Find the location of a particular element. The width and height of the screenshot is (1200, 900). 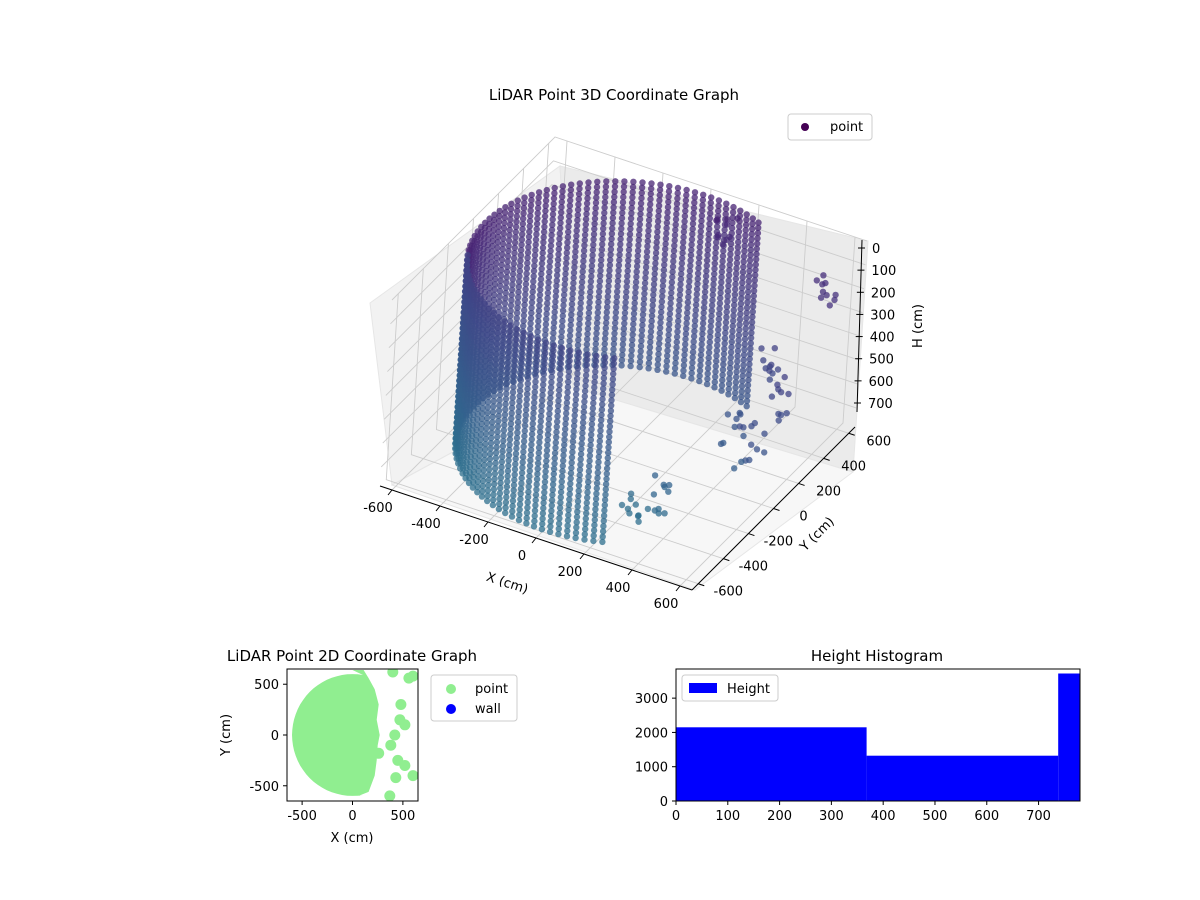

point-cluster-2d is located at coordinates (393, 673).